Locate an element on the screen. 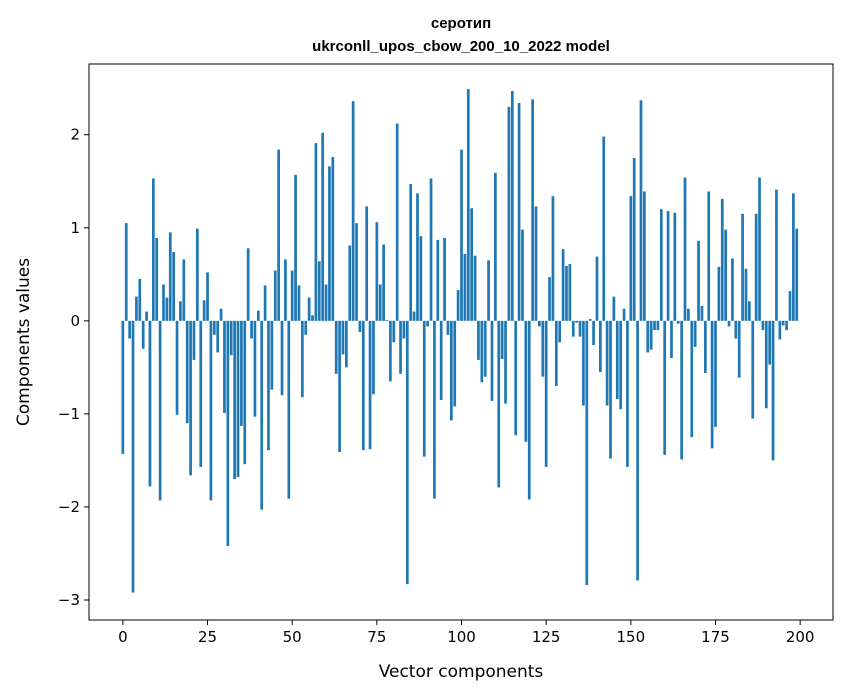 The height and width of the screenshot is (696, 847). y-axis-ticks: −3 −2 −1 0 1 2 is located at coordinates (73, 367).